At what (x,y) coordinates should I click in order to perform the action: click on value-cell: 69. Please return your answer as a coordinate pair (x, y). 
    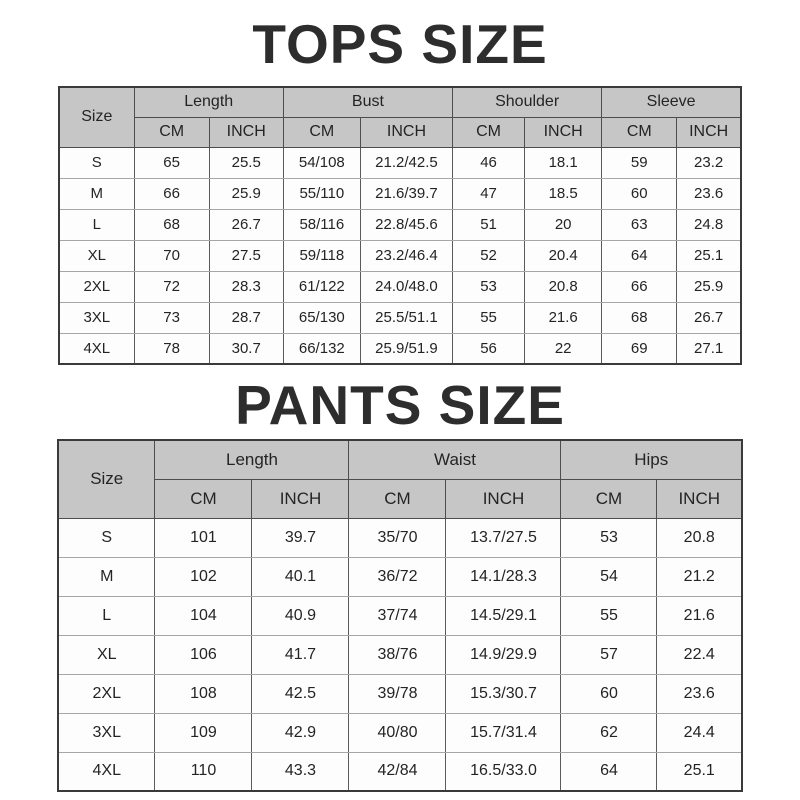
    Looking at the image, I should click on (639, 348).